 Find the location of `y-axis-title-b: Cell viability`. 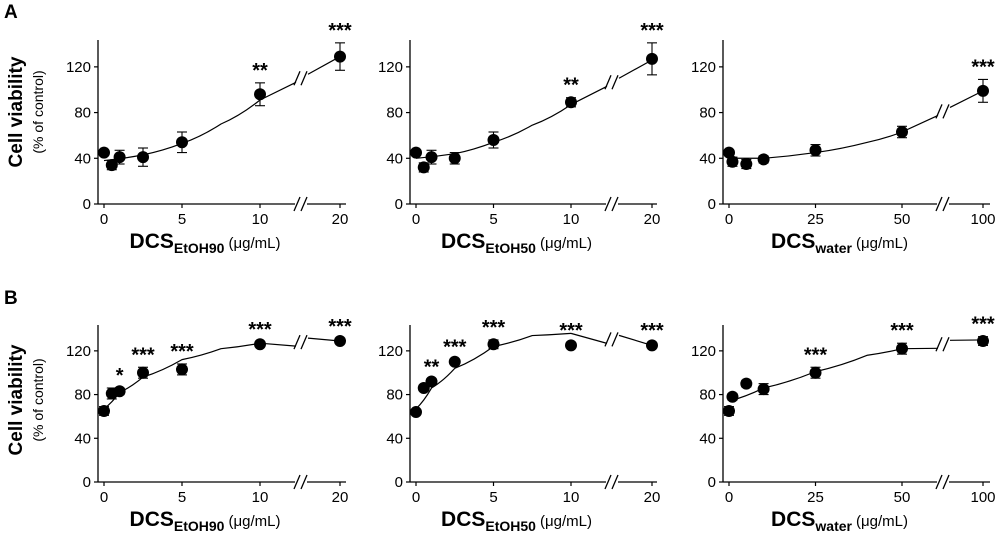

y-axis-title-b: Cell viability is located at coordinates (16, 399).